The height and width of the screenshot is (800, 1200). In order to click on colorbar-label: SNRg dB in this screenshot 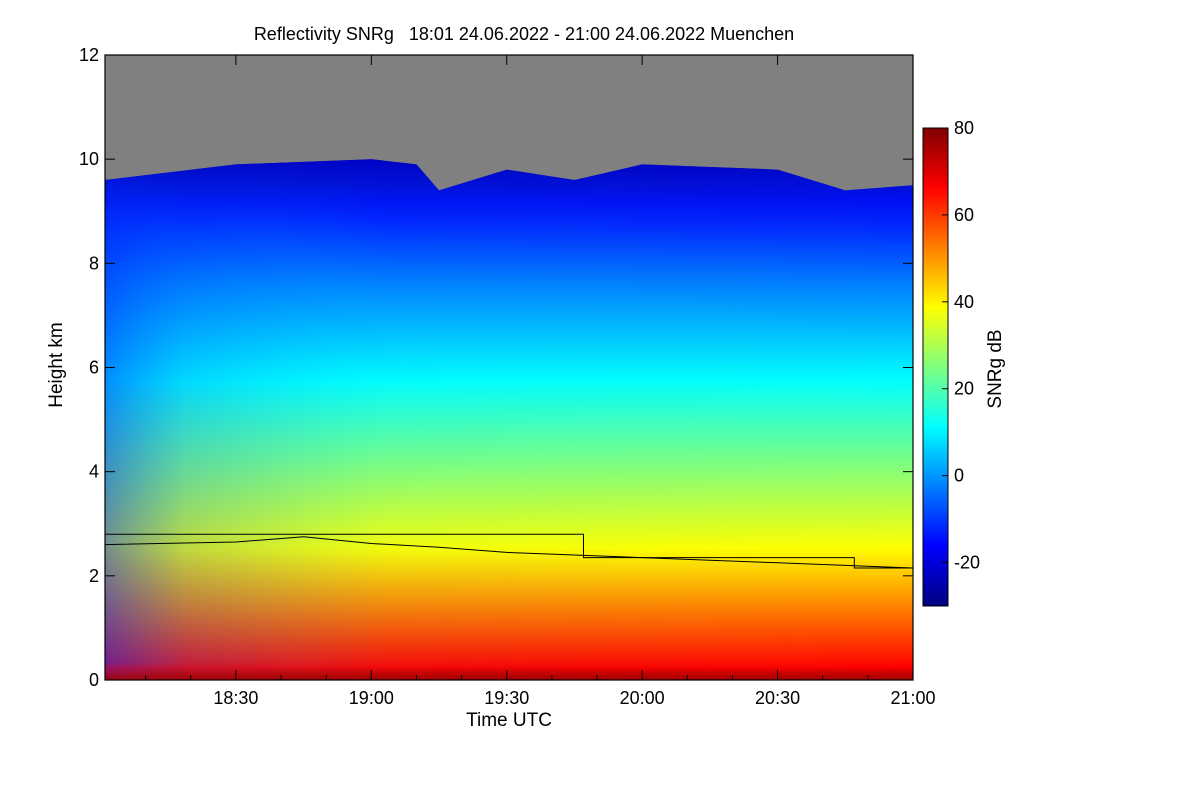, I will do `click(995, 368)`.